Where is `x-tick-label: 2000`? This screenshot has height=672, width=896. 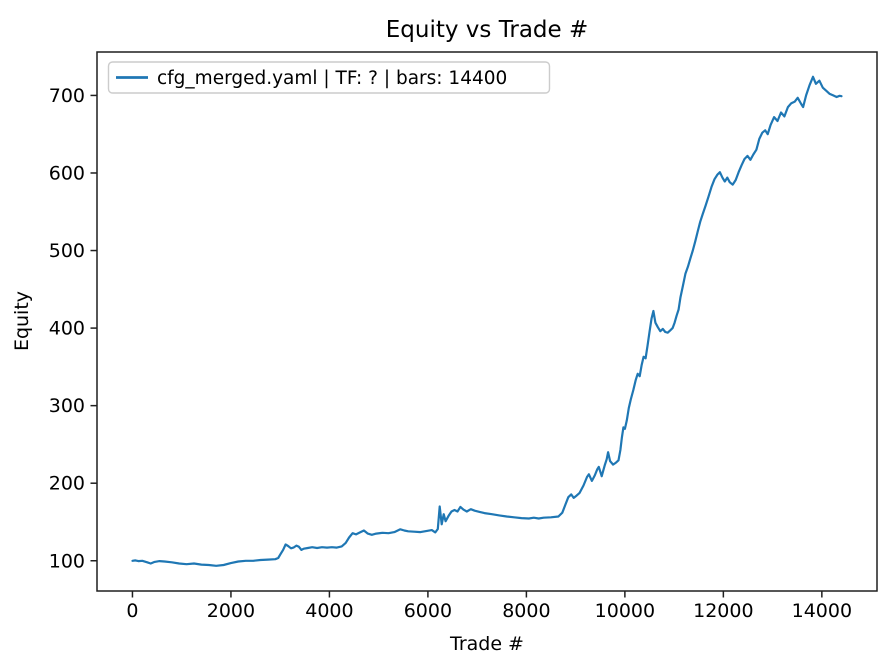 x-tick-label: 2000 is located at coordinates (231, 611).